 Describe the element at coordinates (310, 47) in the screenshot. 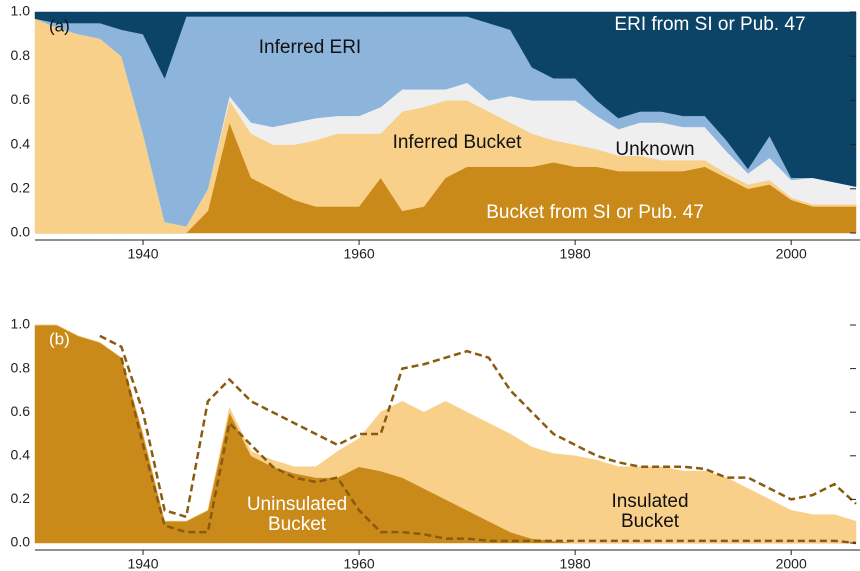

I see `series-label: Inferred ERI` at that location.